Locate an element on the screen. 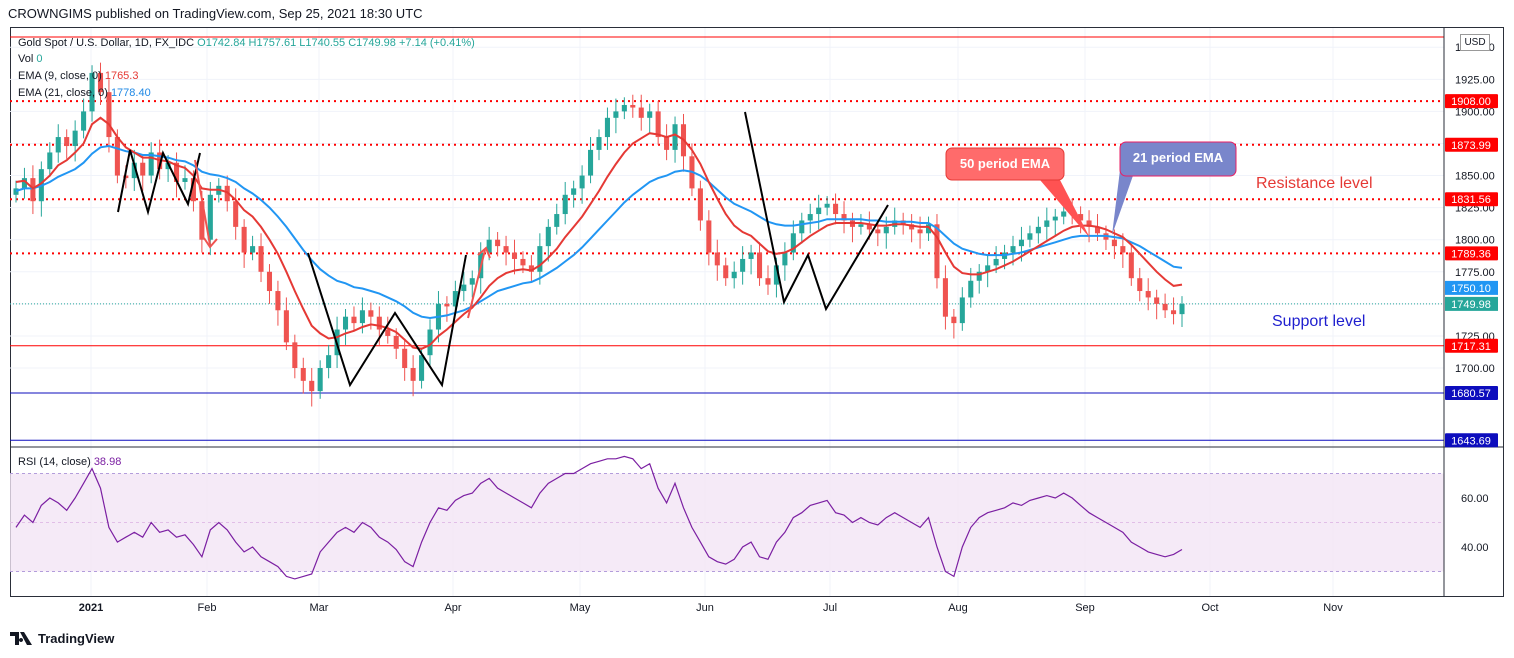 This screenshot has width=1514, height=658. currency-button: USD is located at coordinates (1475, 42).